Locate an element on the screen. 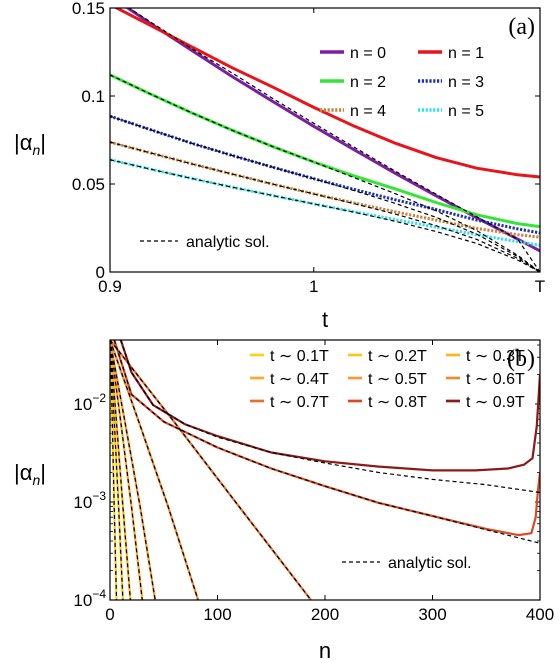 The width and height of the screenshot is (560, 663). x-tick-label: 400 is located at coordinates (540, 614).